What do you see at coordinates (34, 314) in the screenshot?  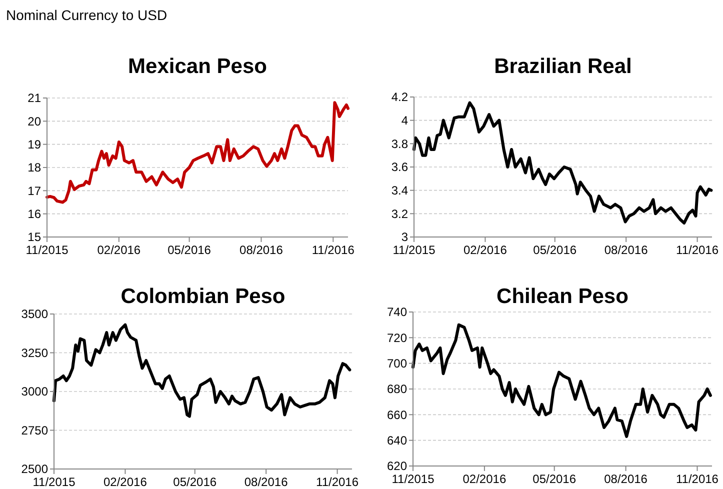 I see `y-tick-label: 3500` at bounding box center [34, 314].